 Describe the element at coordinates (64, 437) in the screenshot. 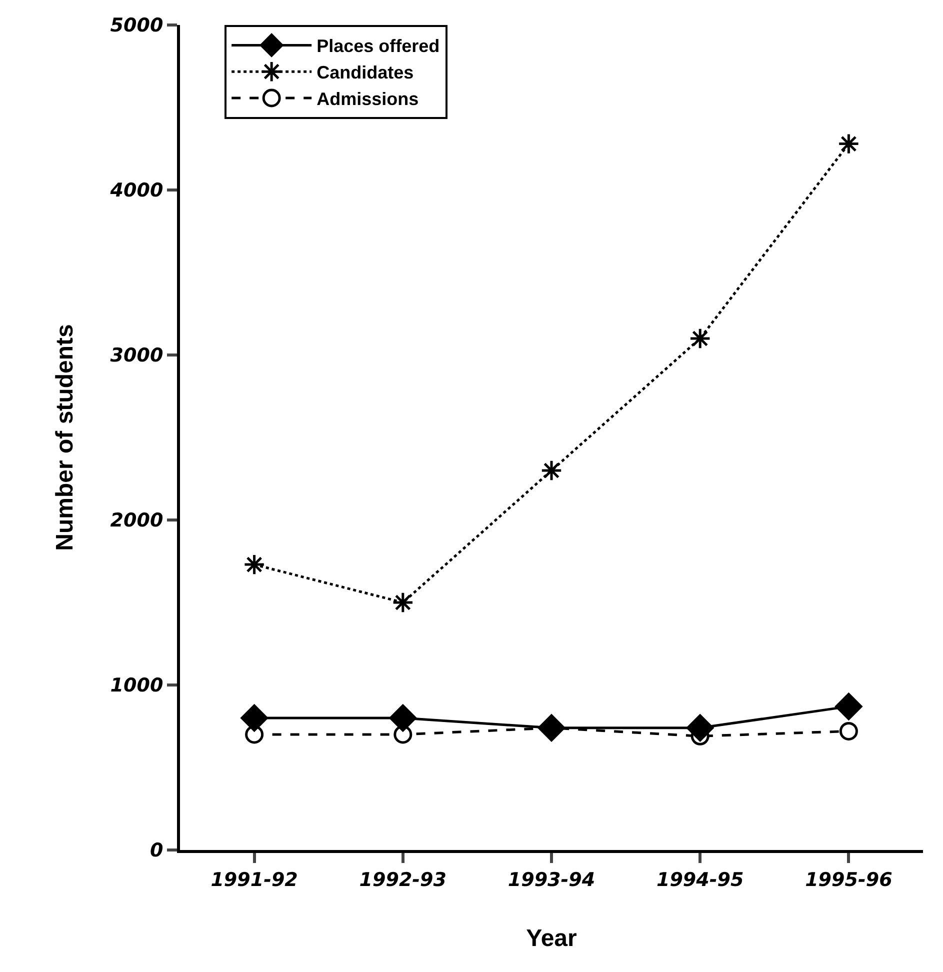

I see `y-axis-title: Number of students` at that location.